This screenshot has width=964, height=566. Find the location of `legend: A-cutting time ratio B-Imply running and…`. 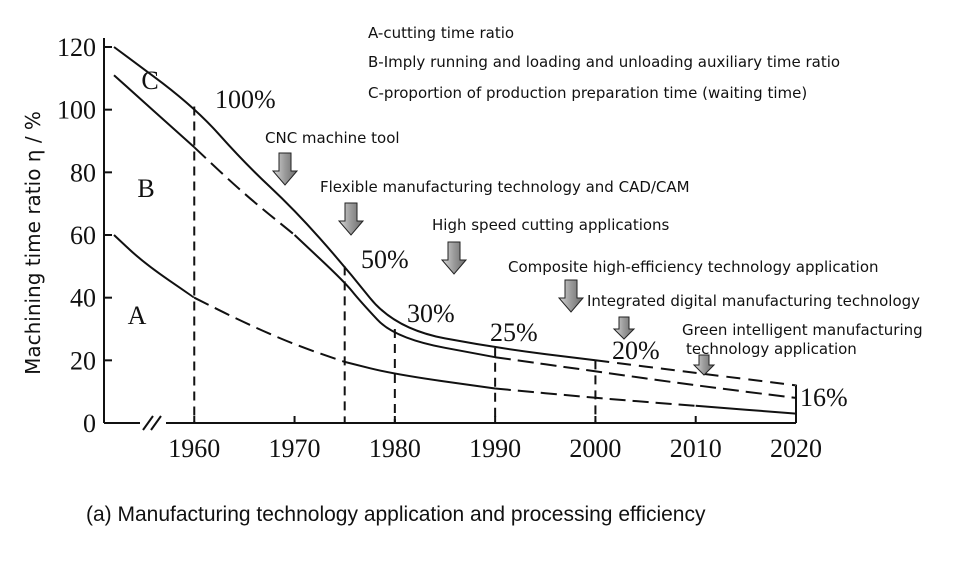

legend: A-cutting time ratio B-Imply running and… is located at coordinates (604, 63).